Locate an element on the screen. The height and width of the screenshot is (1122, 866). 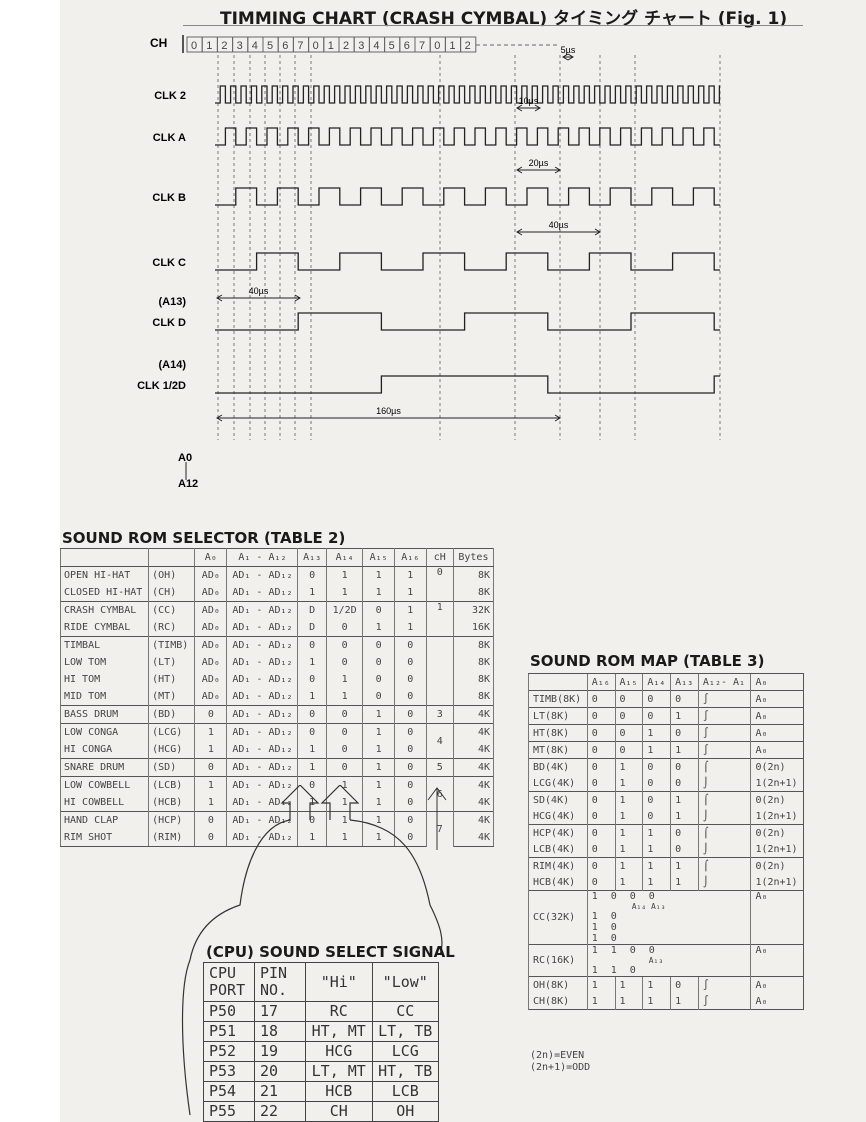
rom-label: CH(8K) is located at coordinates (558, 1001).